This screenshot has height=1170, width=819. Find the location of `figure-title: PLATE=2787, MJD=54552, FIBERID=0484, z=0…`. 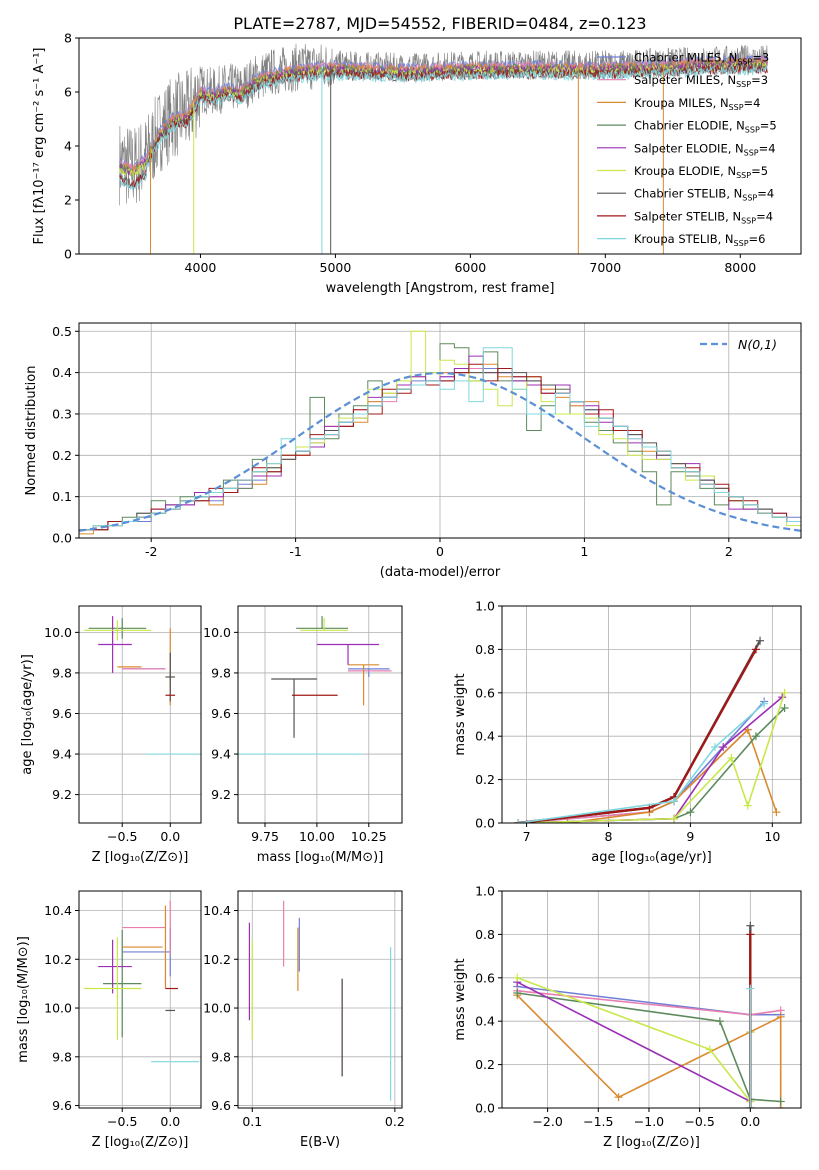

figure-title: PLATE=2787, MJD=54552, FIBERID=0484, z=0… is located at coordinates (439, 23).